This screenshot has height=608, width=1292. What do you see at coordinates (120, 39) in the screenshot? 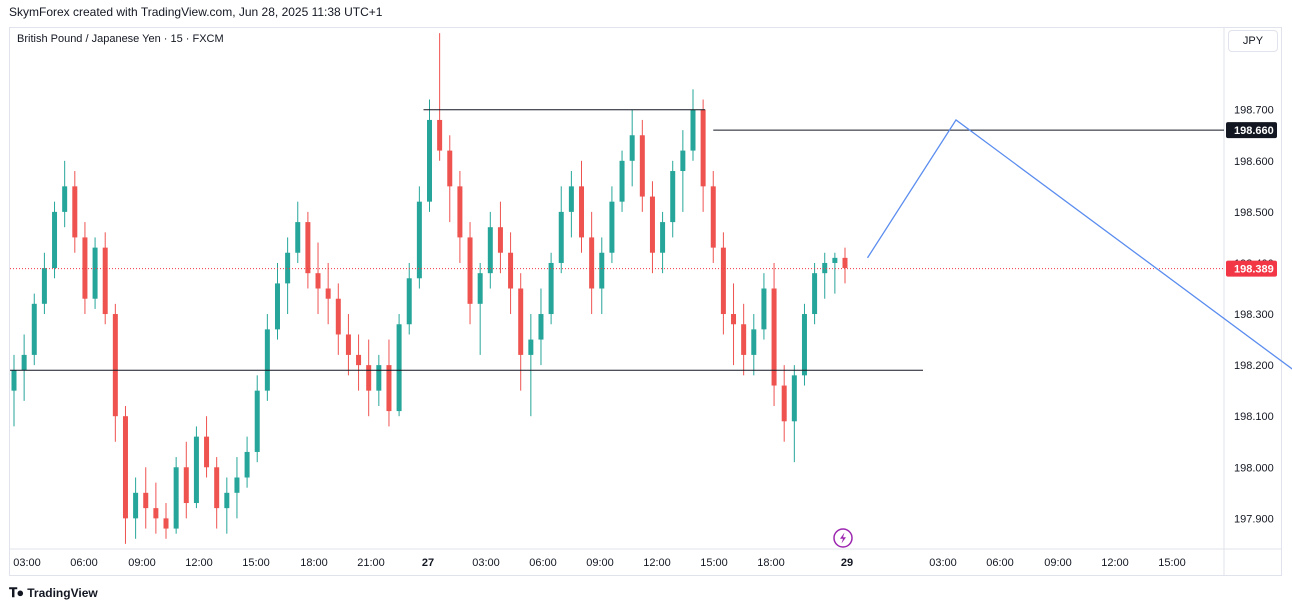
I see `symbol-legend: British Pound / Japanese Yen · 15 · FXCM` at bounding box center [120, 39].